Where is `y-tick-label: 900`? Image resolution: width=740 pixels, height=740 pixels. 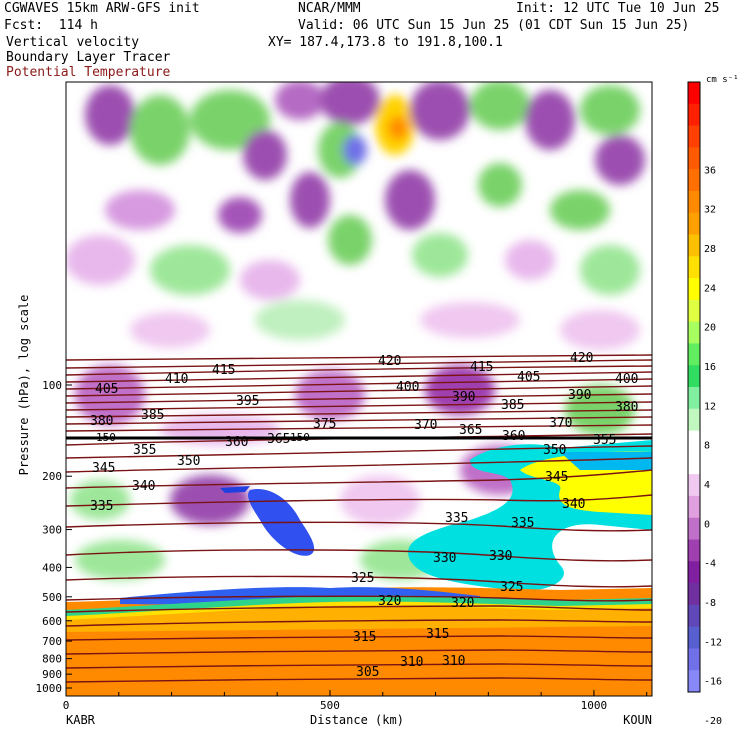
y-tick-label: 900 is located at coordinates (52, 674).